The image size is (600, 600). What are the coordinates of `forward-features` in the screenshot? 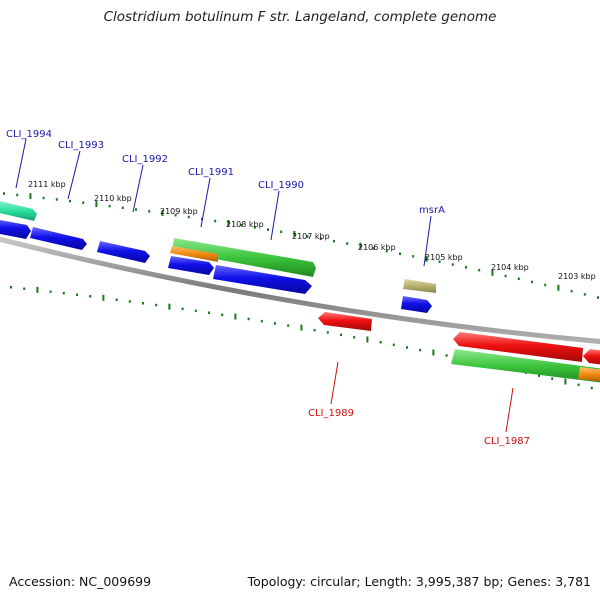 It's located at (218, 257).